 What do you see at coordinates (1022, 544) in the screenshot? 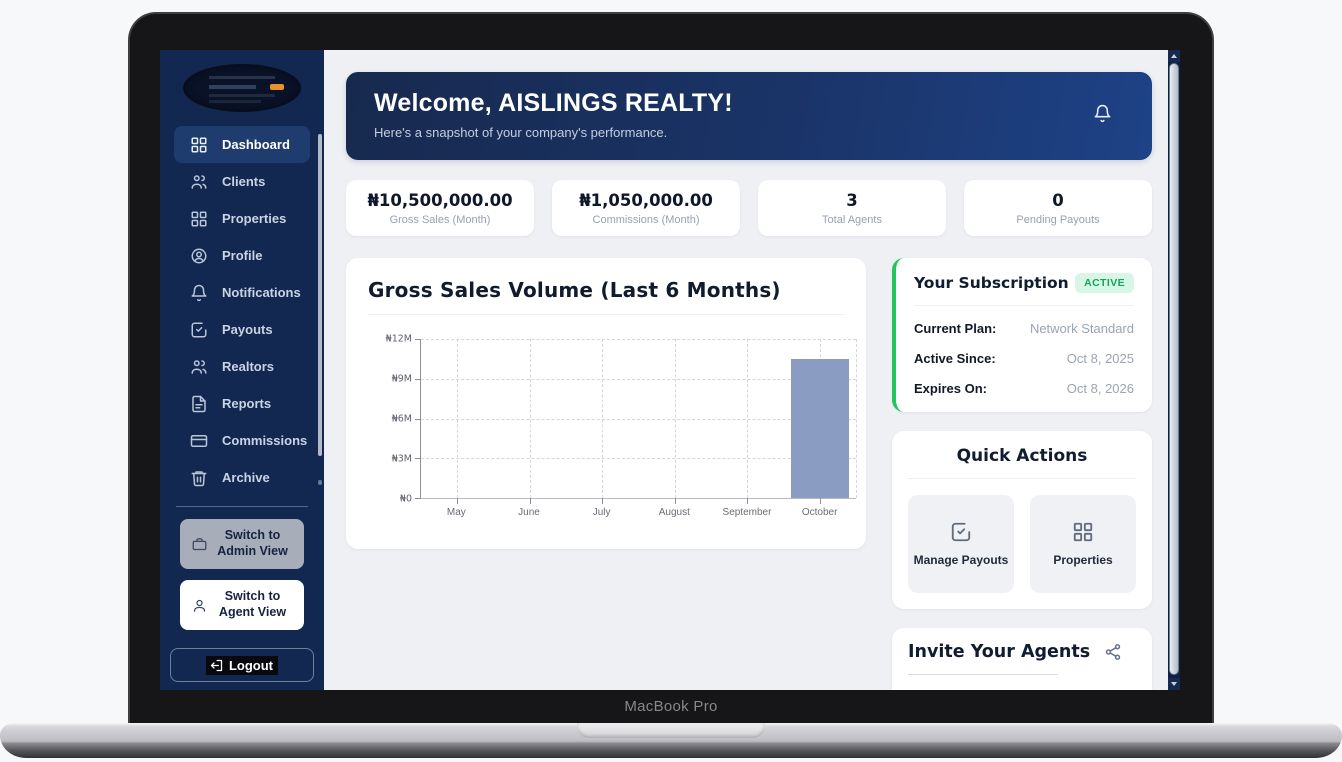
I see `quick-actions-tiles: Manage Payouts Properties` at bounding box center [1022, 544].